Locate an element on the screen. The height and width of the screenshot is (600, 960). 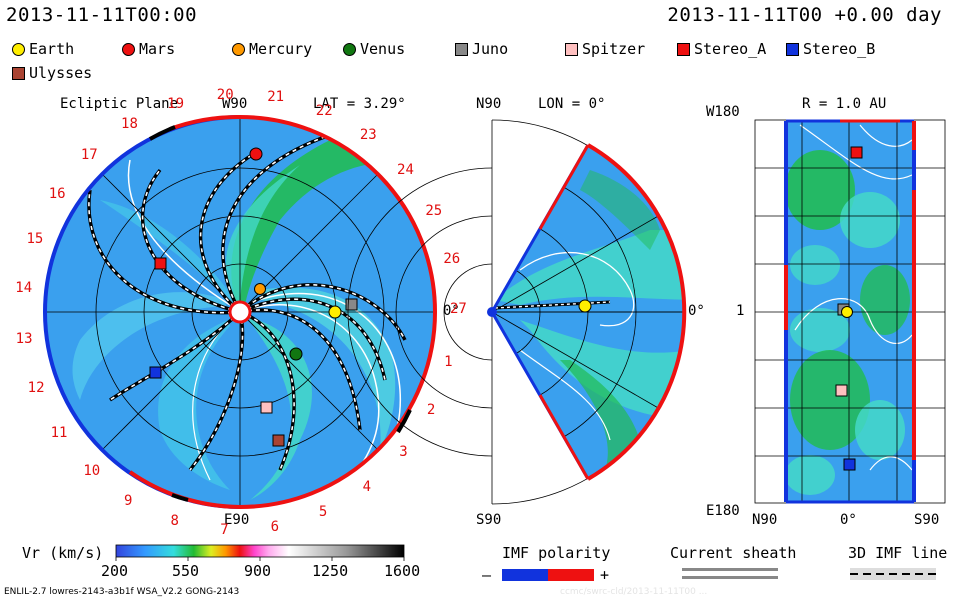
latlon-x-label-n90: N90 is located at coordinates (765, 520).